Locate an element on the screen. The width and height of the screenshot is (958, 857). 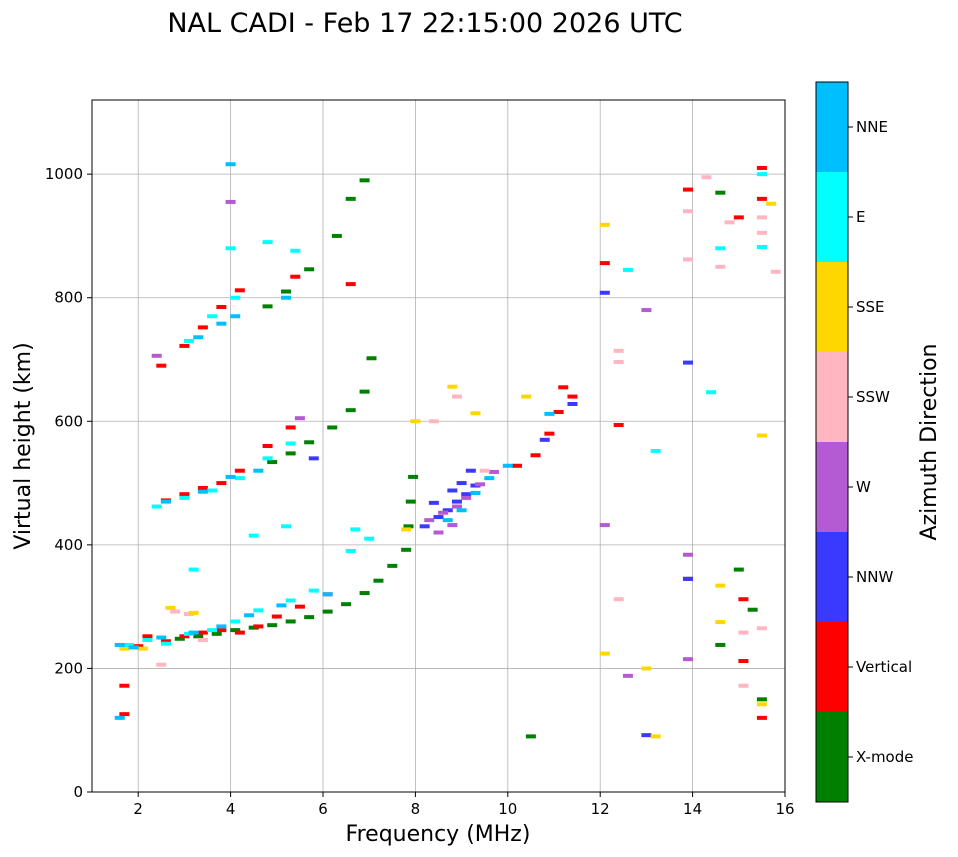
x-tick-label: 2 is located at coordinates (138, 809).